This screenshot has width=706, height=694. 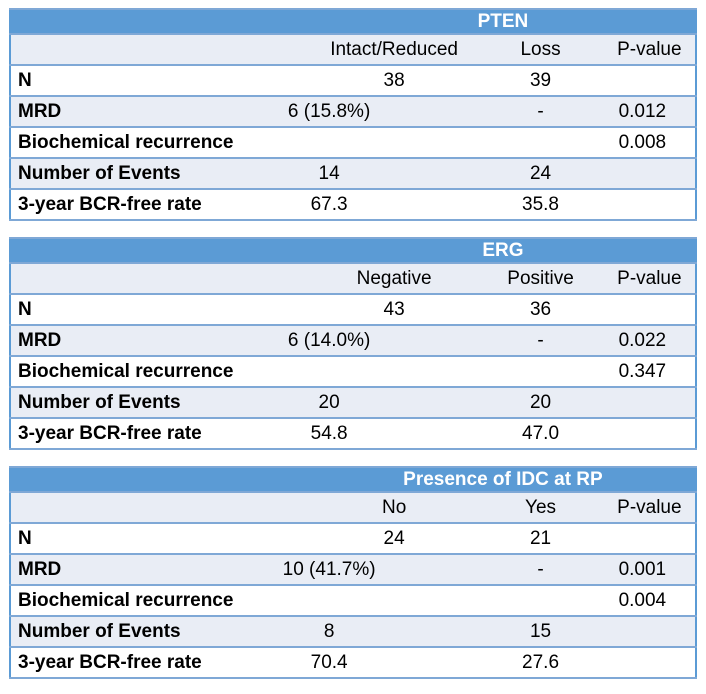 I want to click on table-row: Number of Events 8 15, so click(x=353, y=631).